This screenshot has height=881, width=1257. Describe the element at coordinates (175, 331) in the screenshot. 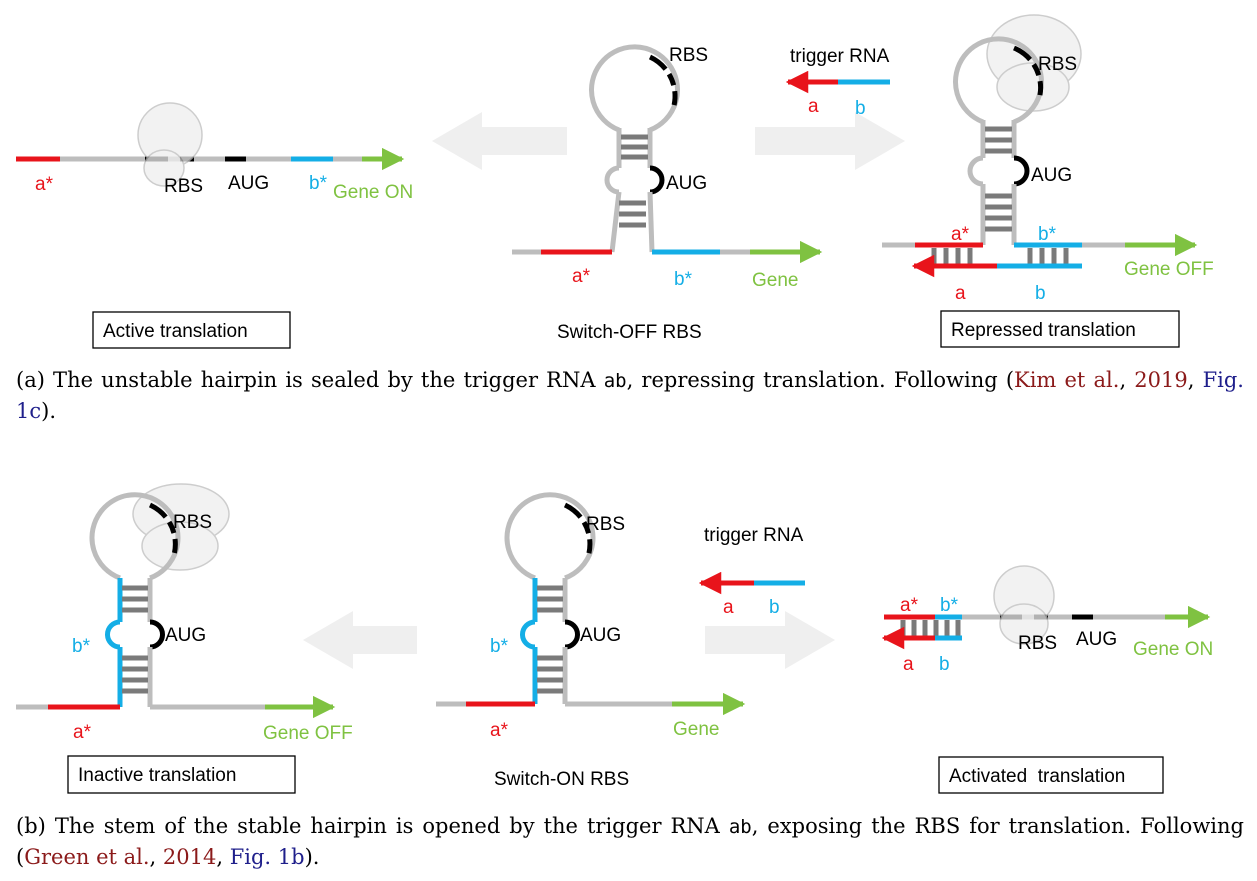

I see `active-translation-label: Active translation` at that location.